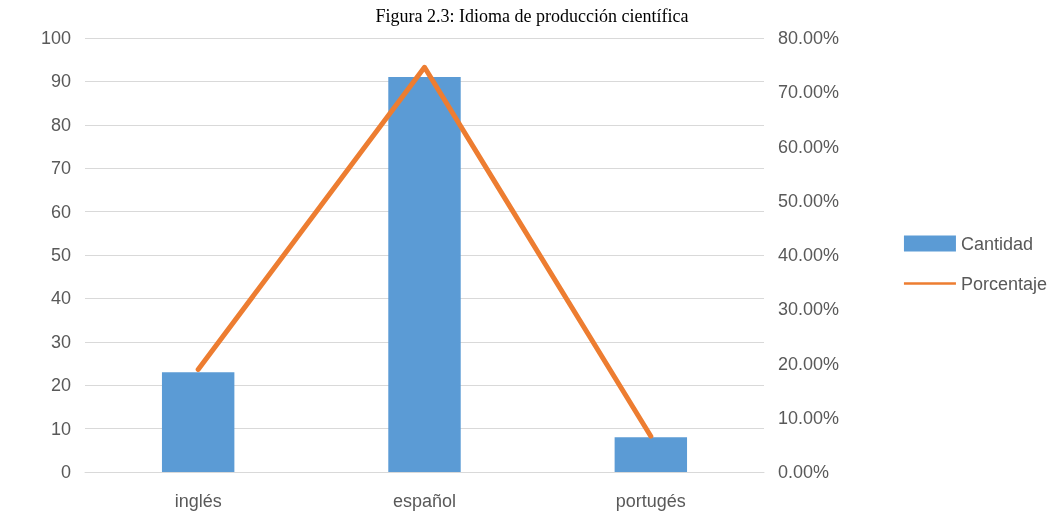  I want to click on legend-label: Porcentaje, so click(1004, 283).